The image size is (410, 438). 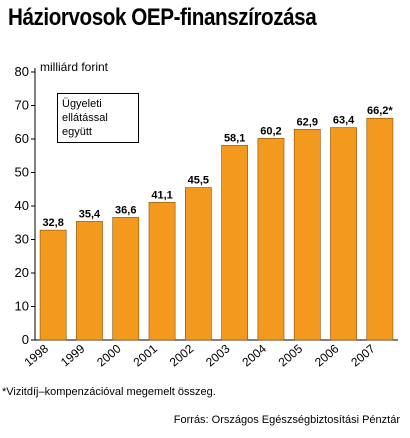 I want to click on y-tick-label: 30, so click(x=22, y=239).